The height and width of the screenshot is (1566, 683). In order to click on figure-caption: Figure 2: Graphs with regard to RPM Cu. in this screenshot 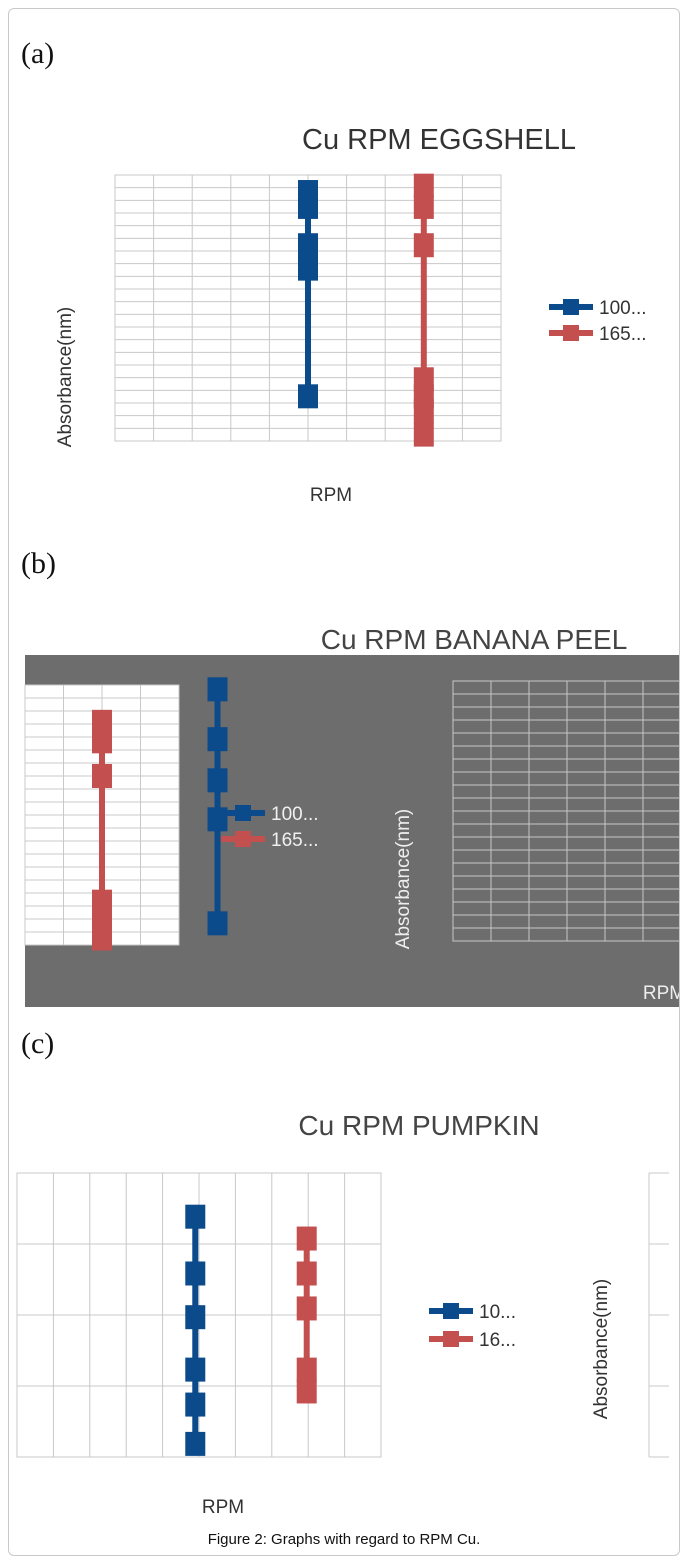, I will do `click(344, 1539)`.